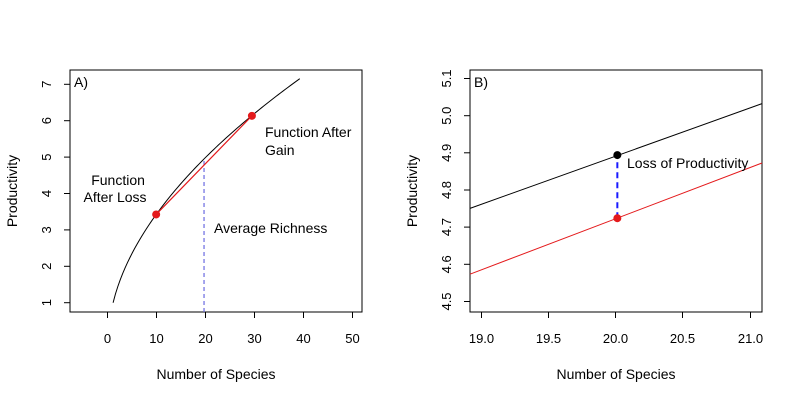 The image size is (800, 400). Describe the element at coordinates (46, 302) in the screenshot. I see `y-tick-label-a-0: 1` at that location.